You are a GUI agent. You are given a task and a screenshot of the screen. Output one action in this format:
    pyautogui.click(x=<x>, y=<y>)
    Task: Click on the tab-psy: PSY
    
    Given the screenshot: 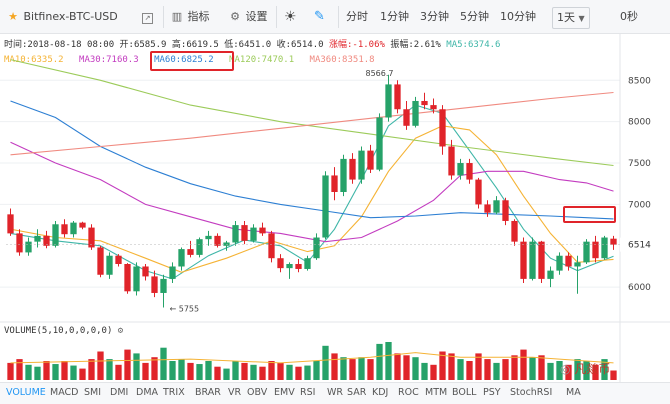 What is the action you would take?
    pyautogui.click(x=492, y=392)
    